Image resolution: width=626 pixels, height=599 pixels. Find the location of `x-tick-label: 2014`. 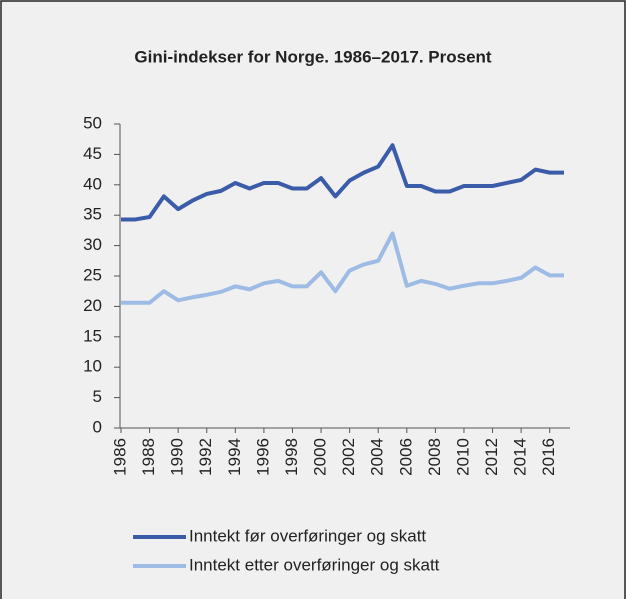

x-tick-label: 2014 is located at coordinates (520, 457).